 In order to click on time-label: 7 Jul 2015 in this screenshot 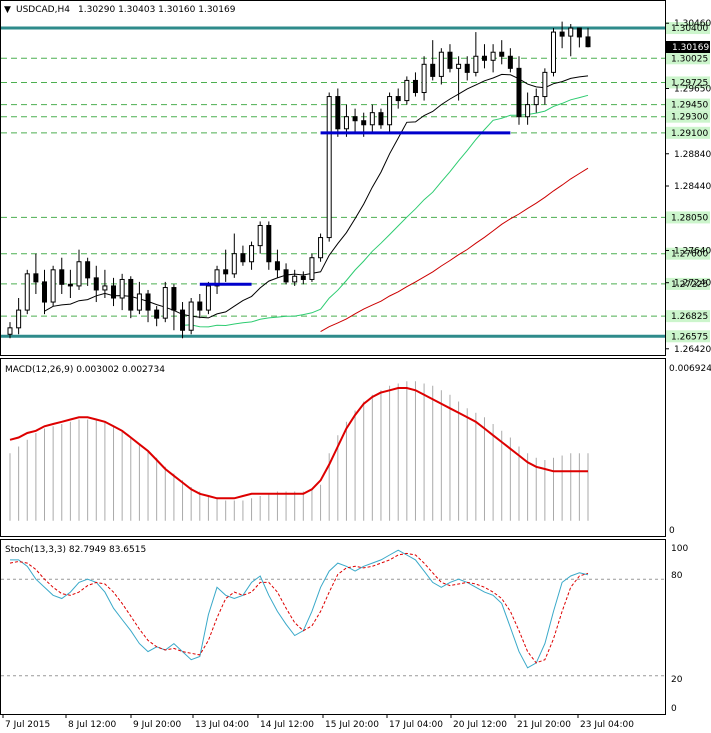, I will do `click(27, 725)`.